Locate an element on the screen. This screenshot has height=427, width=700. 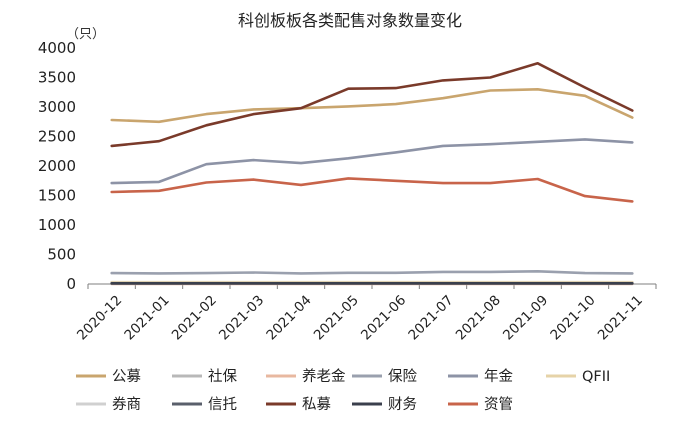
x-tick-label: 2021-05 is located at coordinates (336, 317).